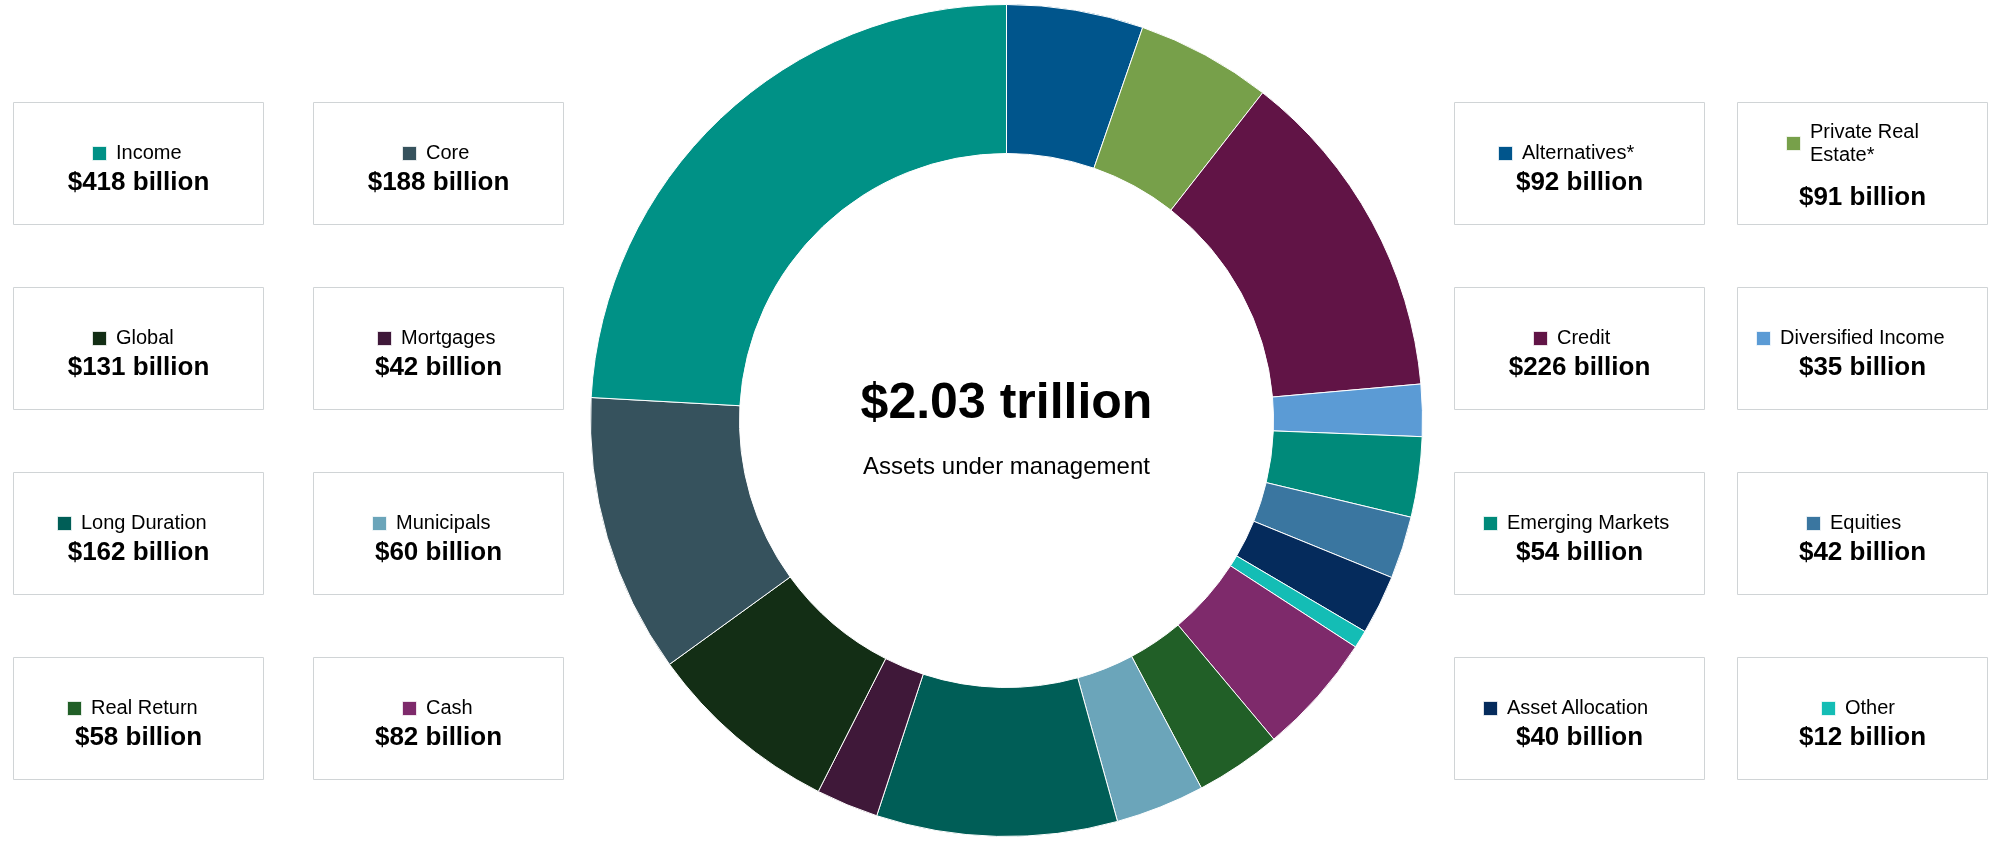  Describe the element at coordinates (145, 337) in the screenshot. I see `legend-label: Global` at that location.